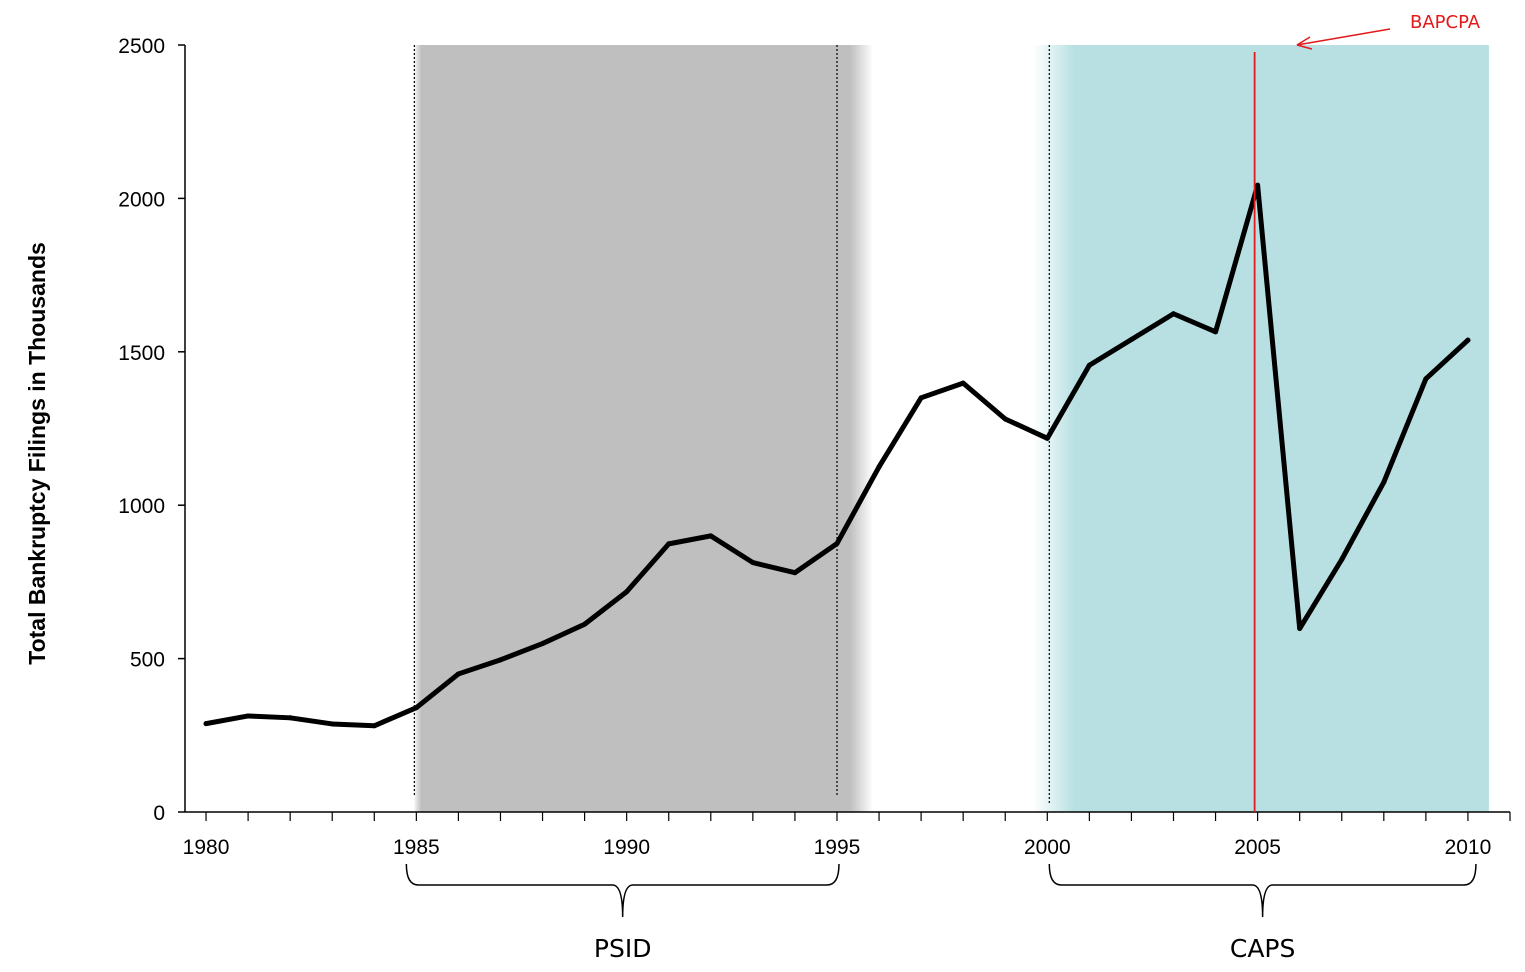  What do you see at coordinates (1304, 43) in the screenshot?
I see `bapcpa-arrow-head` at bounding box center [1304, 43].